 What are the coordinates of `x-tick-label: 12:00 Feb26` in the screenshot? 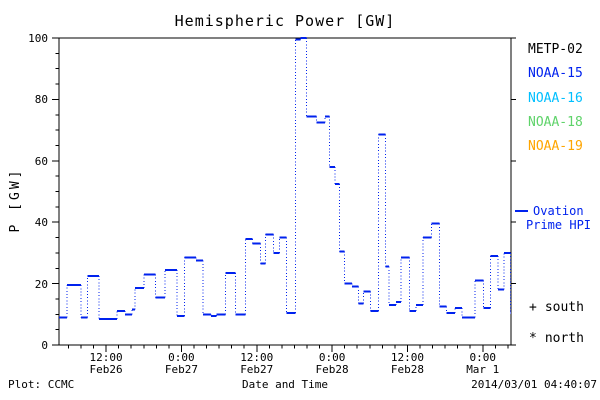 It's located at (106, 364).